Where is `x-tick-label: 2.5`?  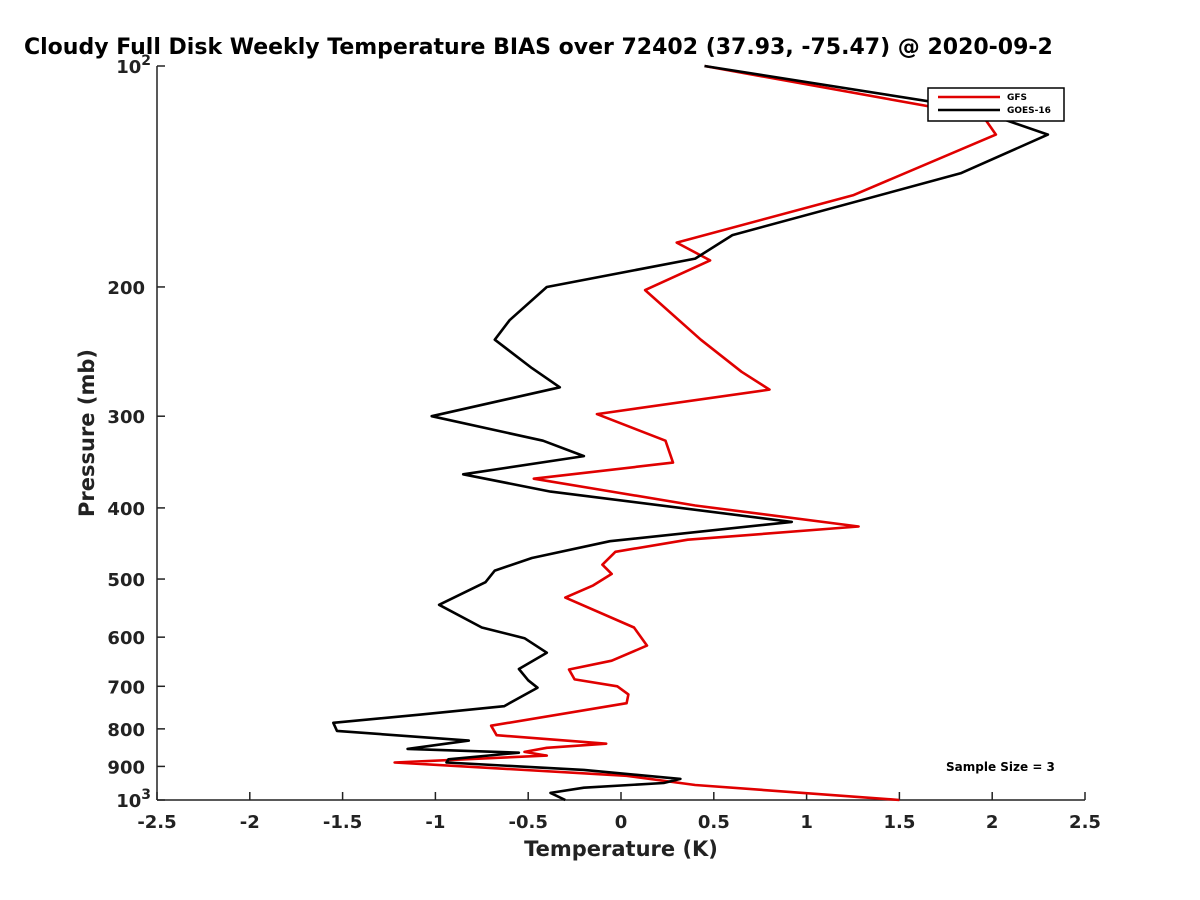
x-tick-label: 2.5 is located at coordinates (1085, 822).